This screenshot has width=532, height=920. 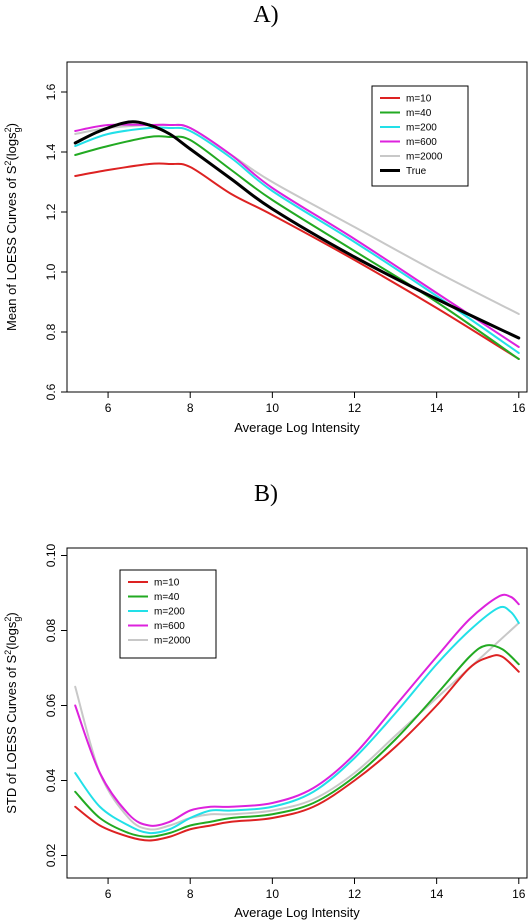 I want to click on legend: m=10 m=40 m=200 m=600 m=2000 True, so click(x=420, y=136).